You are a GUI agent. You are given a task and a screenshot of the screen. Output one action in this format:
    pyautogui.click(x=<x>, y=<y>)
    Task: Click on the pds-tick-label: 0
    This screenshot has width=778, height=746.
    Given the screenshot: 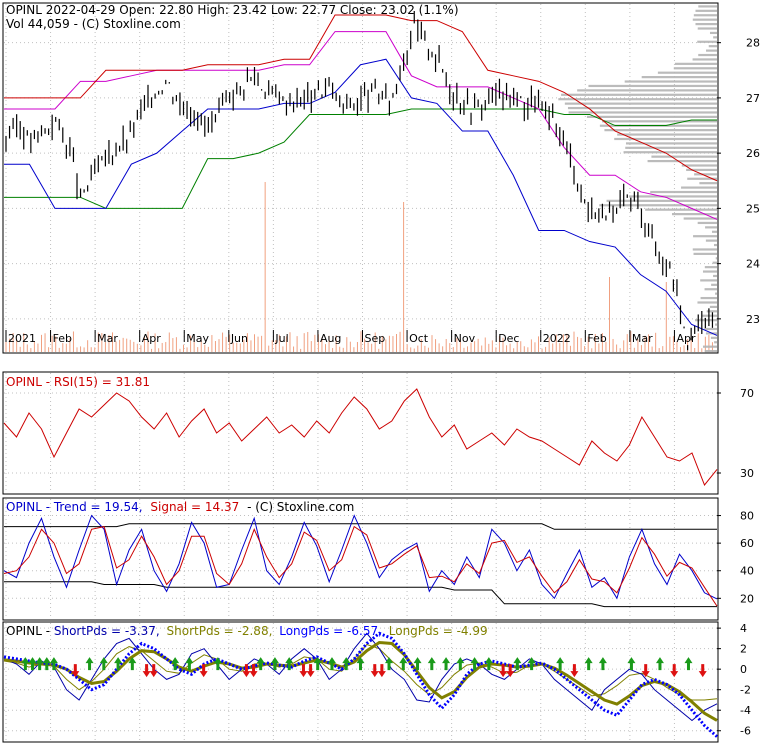 What is the action you would take?
    pyautogui.click(x=743, y=669)
    